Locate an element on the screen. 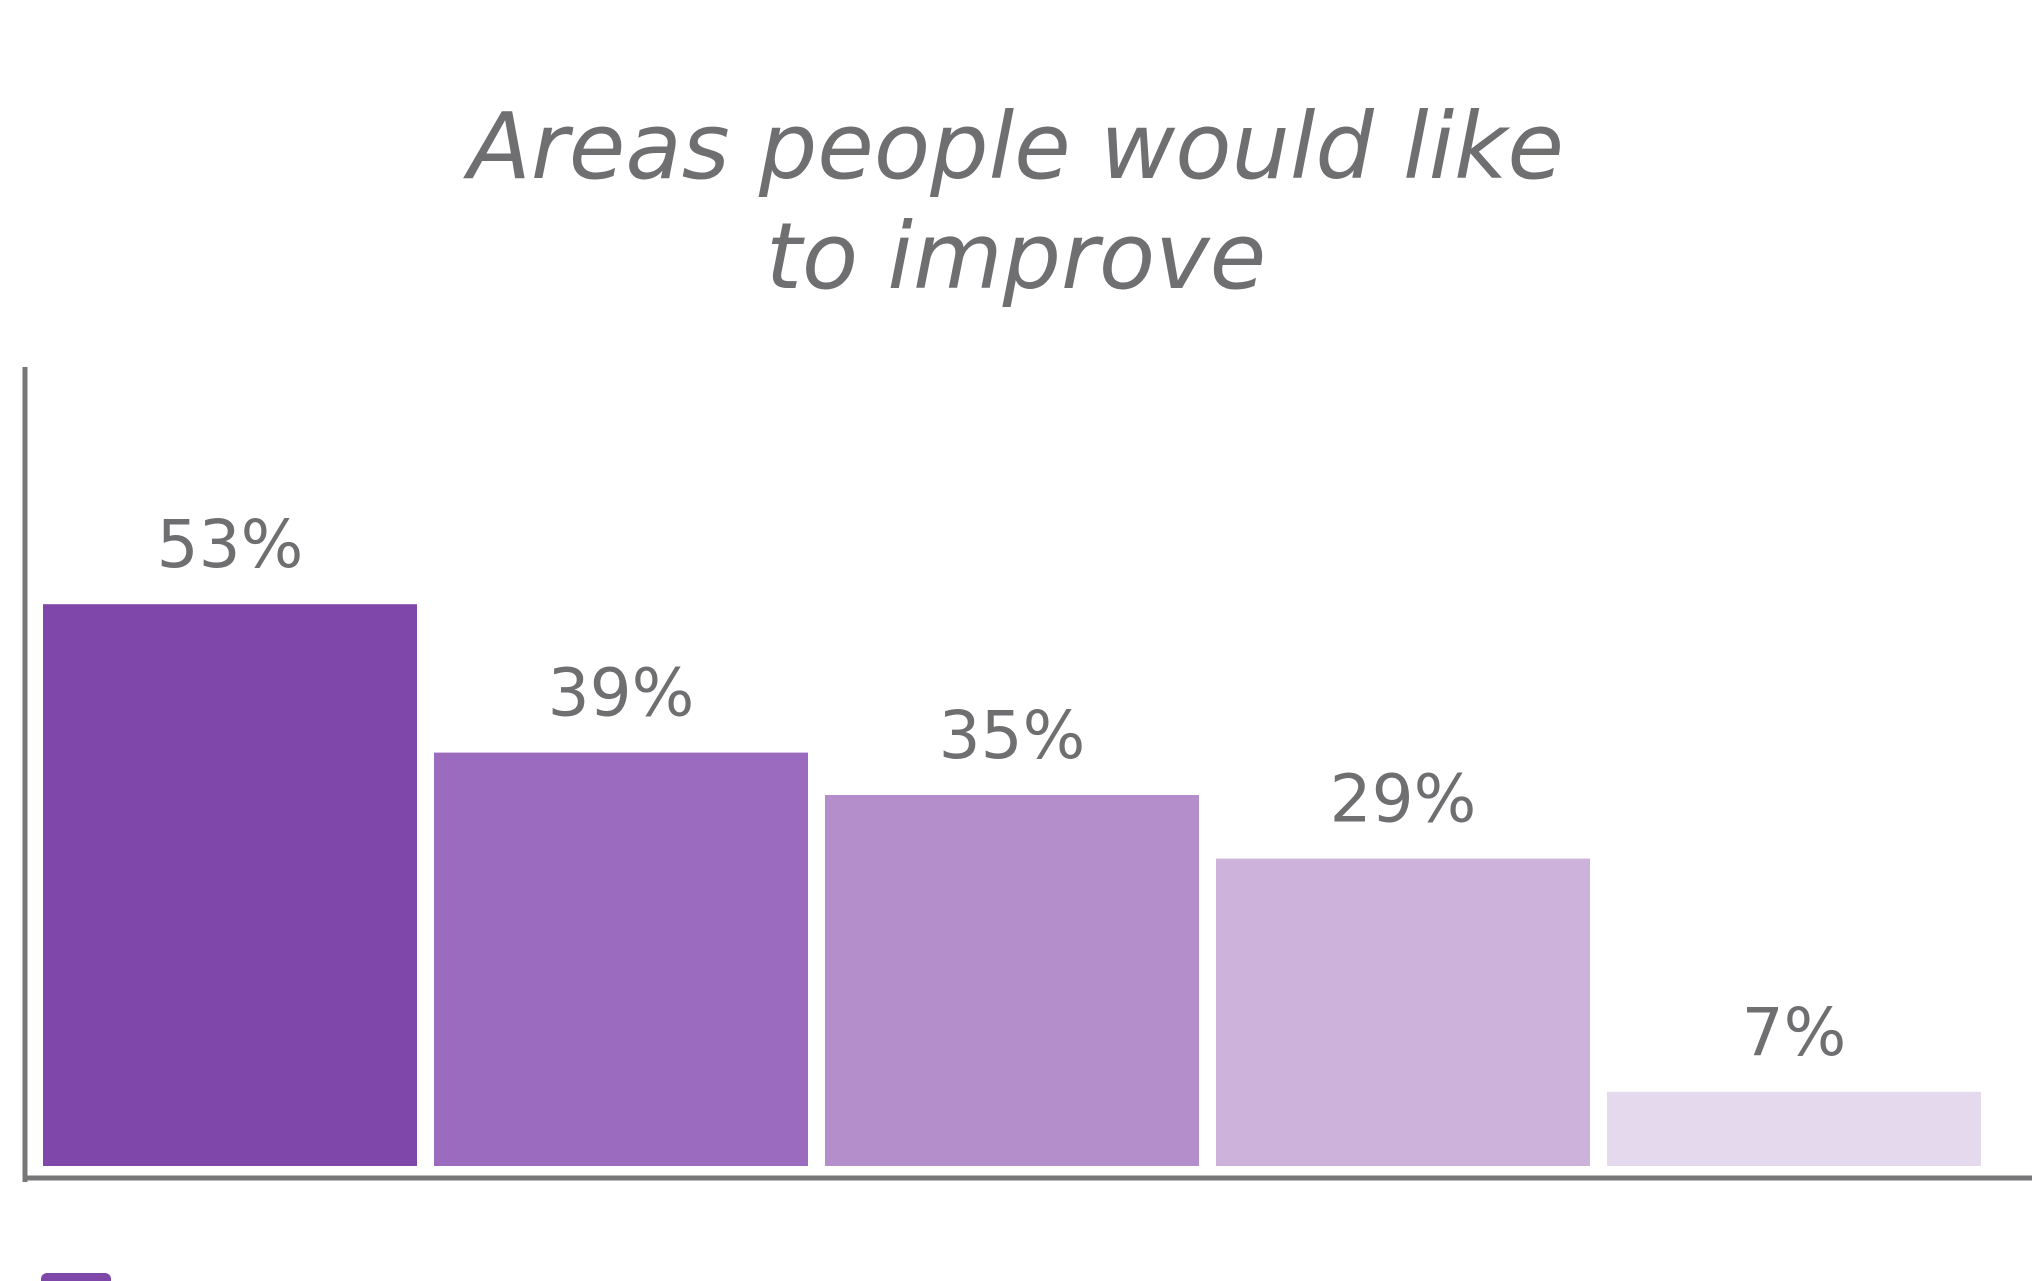 The image size is (2032, 1281). chart-title-line-1: Areas people would like is located at coordinates (1016, 146).